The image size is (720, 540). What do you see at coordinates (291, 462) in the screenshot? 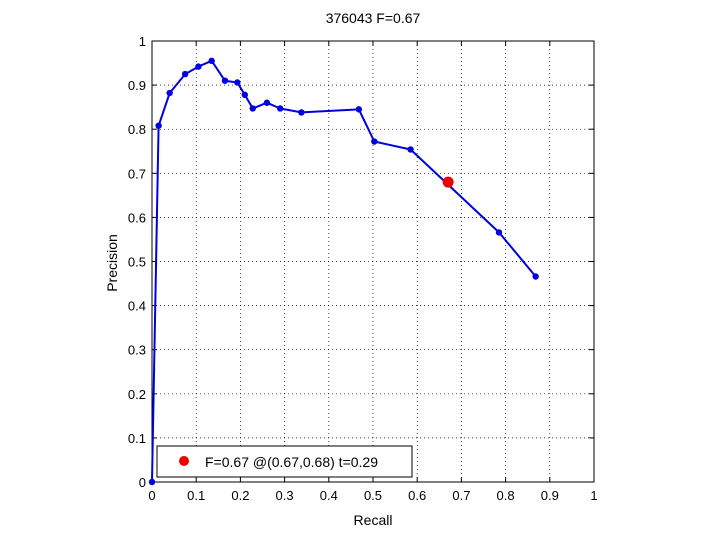
I see `legend-label: F=0.67 @(0.67,0.68) t=0.29` at bounding box center [291, 462].